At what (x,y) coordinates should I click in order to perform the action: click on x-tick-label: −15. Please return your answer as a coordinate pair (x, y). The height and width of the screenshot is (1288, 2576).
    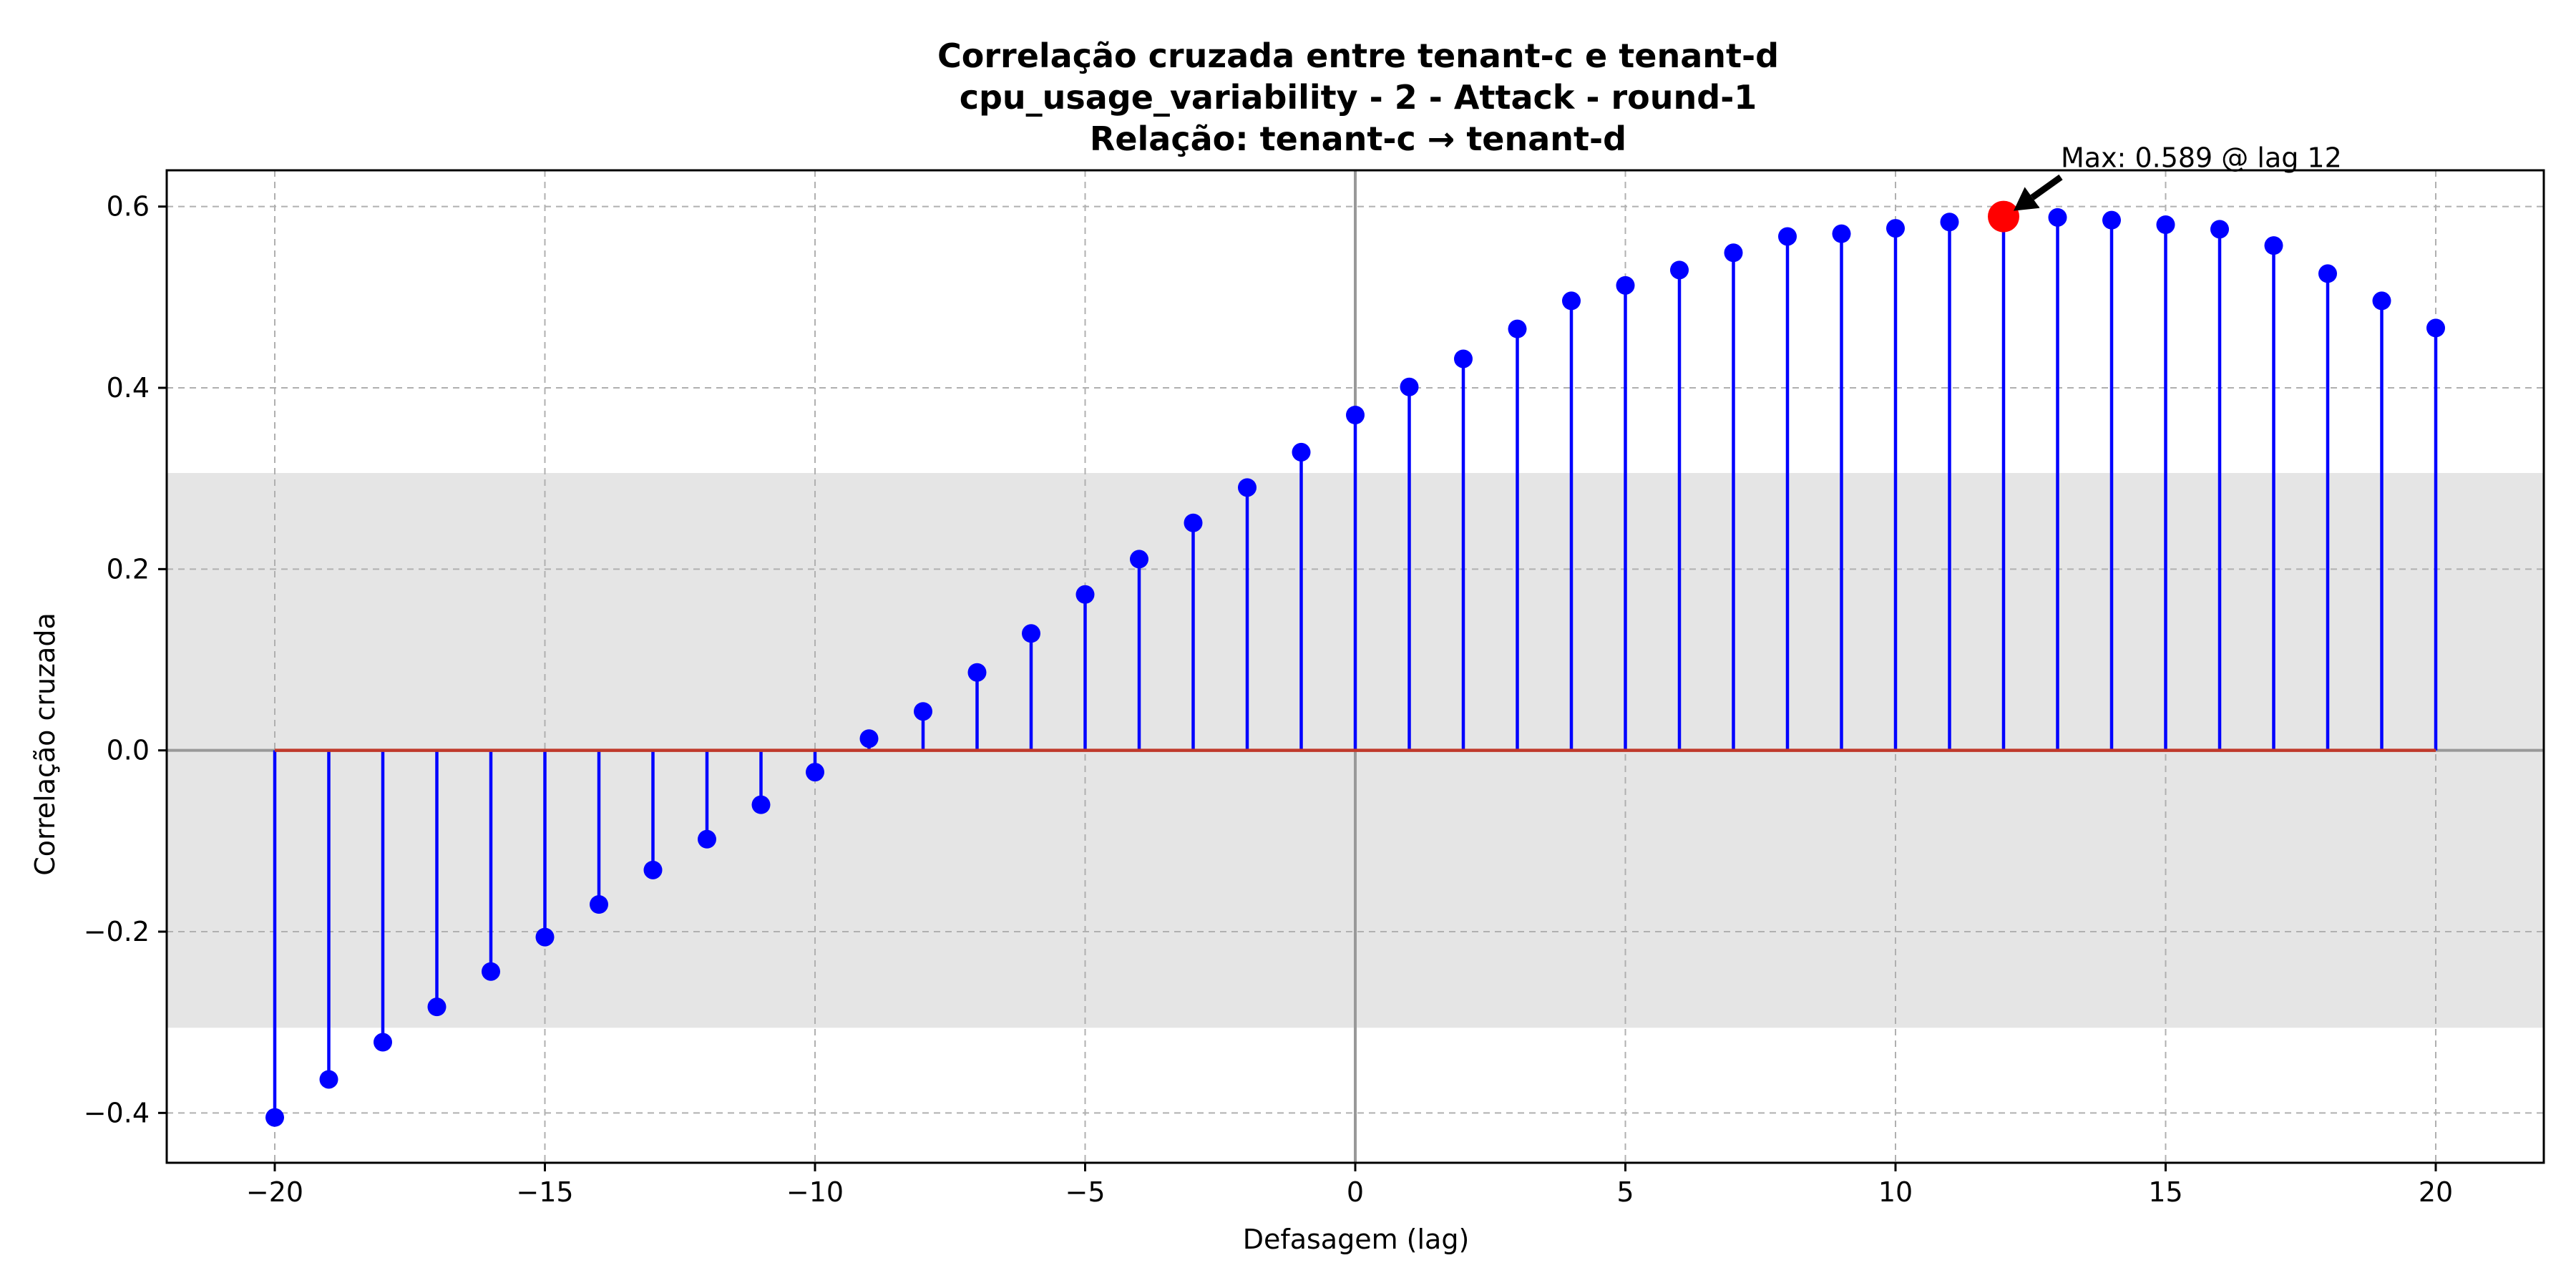
    Looking at the image, I should click on (544, 1192).